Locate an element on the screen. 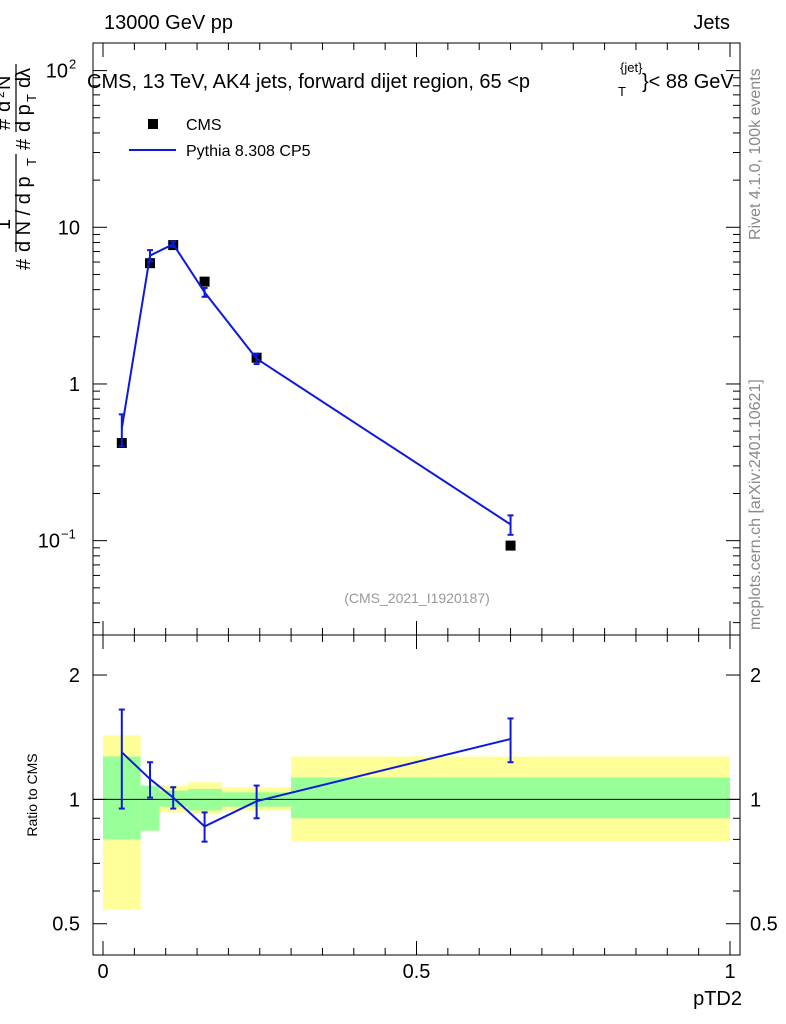  title-tail: }< 88 GeV is located at coordinates (688, 82).